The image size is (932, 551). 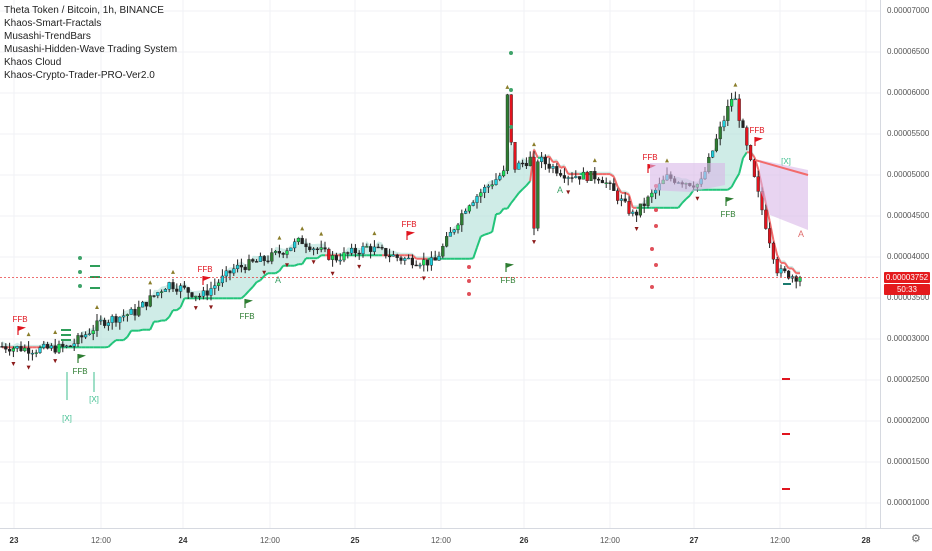 What do you see at coordinates (90, 23) in the screenshot?
I see `legend-indicator: Khaos-Smart-Fractals` at bounding box center [90, 23].